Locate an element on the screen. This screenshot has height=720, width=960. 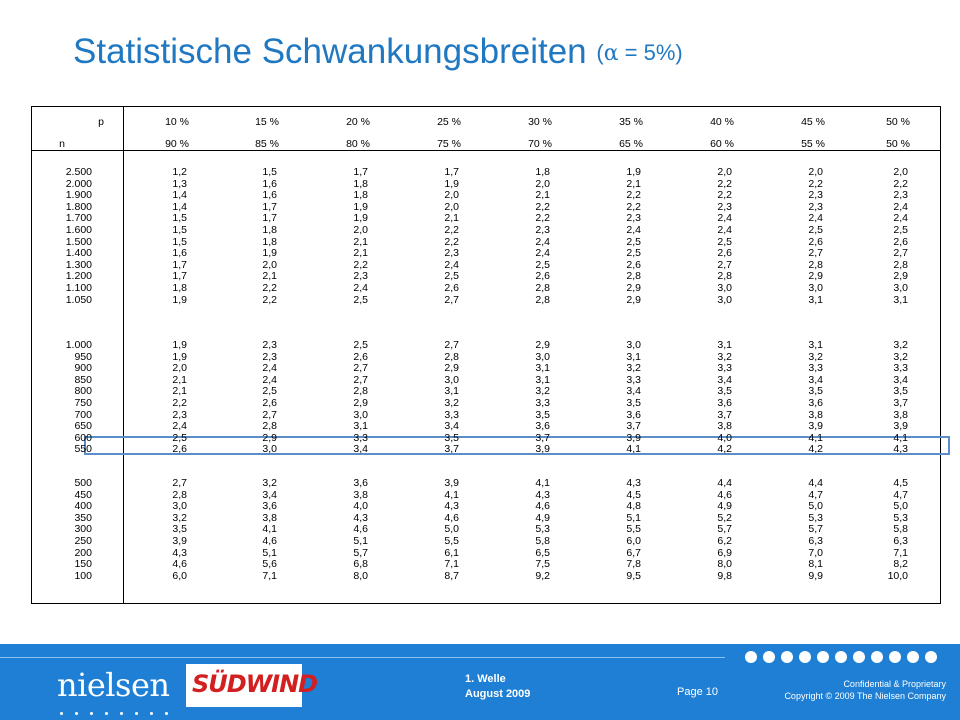
table-cell: 1,4 is located at coordinates (179, 207).